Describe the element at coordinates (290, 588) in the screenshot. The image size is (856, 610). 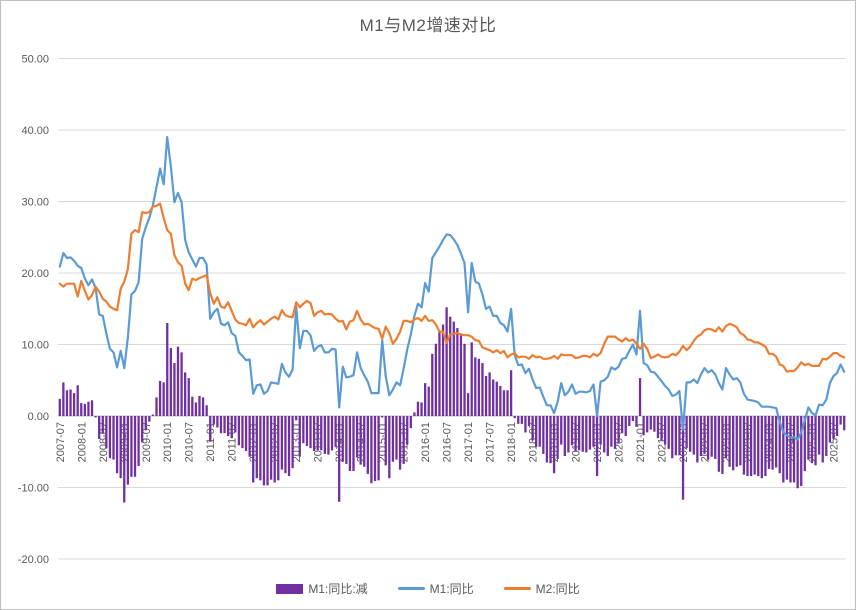
I see `bar-swatch-icon` at that location.